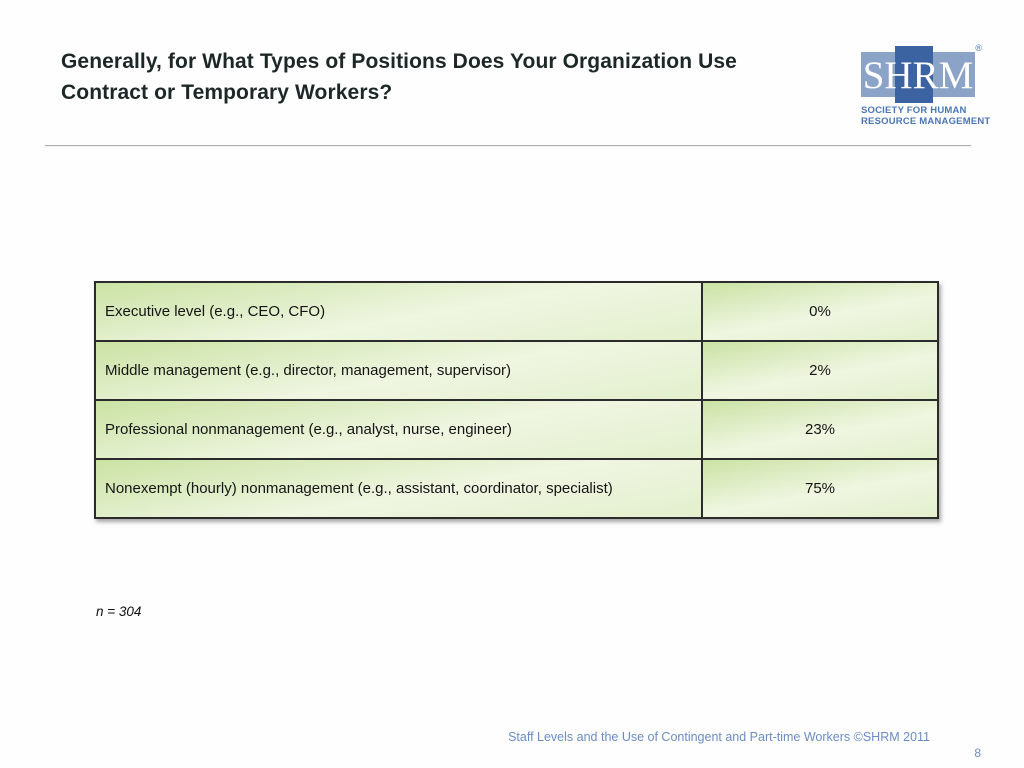 This screenshot has height=768, width=1024. I want to click on header-divider, so click(508, 146).